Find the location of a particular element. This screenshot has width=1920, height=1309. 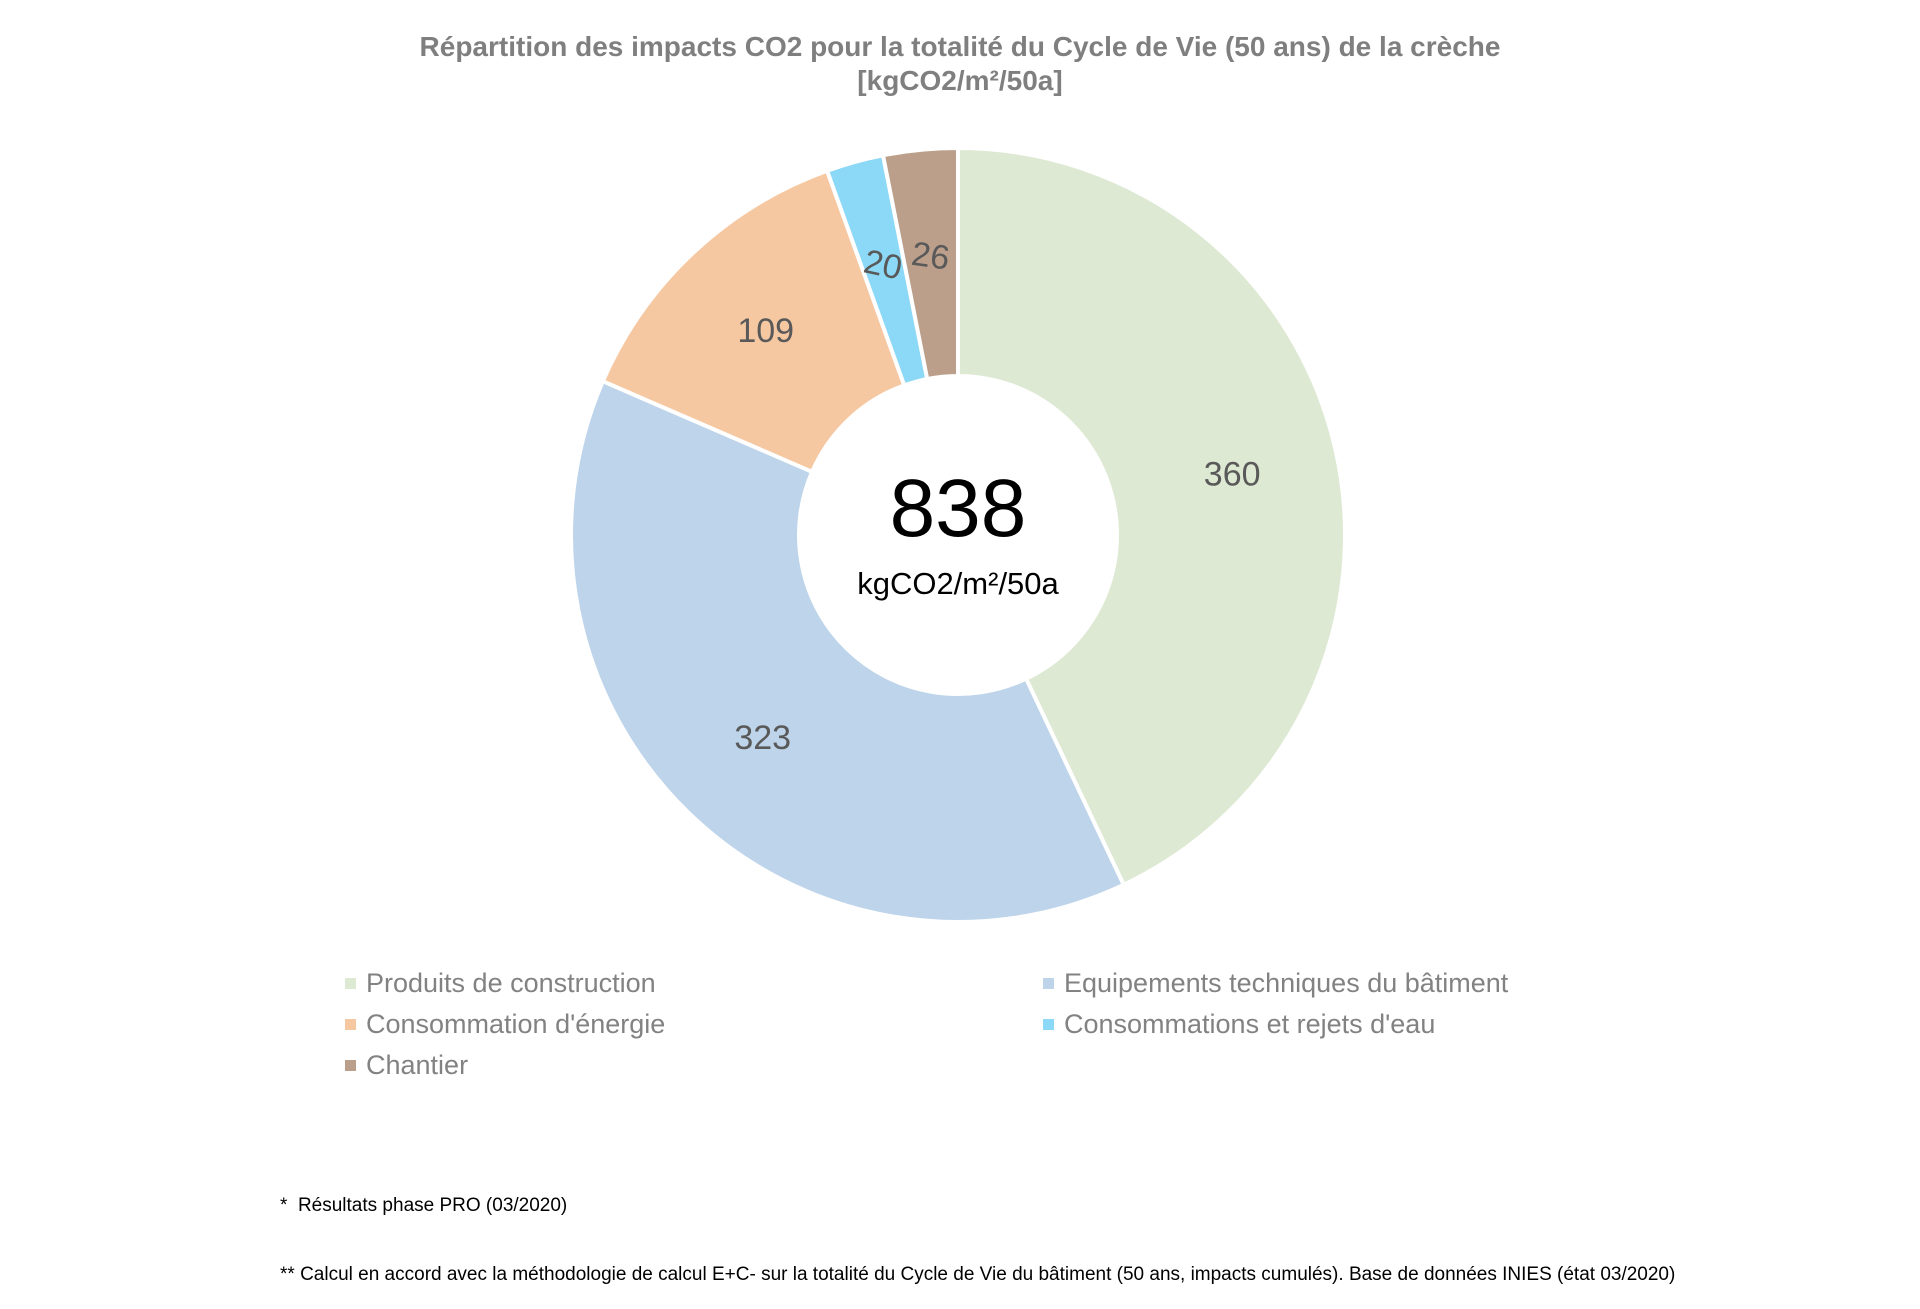

legend-item-consommation-energie: Consommation d'énergie is located at coordinates (505, 1024).